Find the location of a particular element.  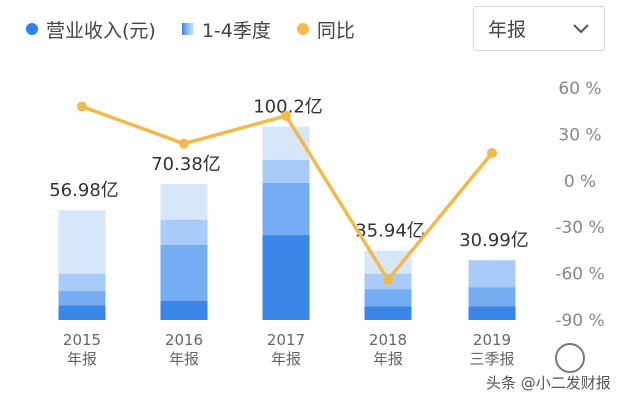

legend-yoy-label: 同比 is located at coordinates (335, 30).